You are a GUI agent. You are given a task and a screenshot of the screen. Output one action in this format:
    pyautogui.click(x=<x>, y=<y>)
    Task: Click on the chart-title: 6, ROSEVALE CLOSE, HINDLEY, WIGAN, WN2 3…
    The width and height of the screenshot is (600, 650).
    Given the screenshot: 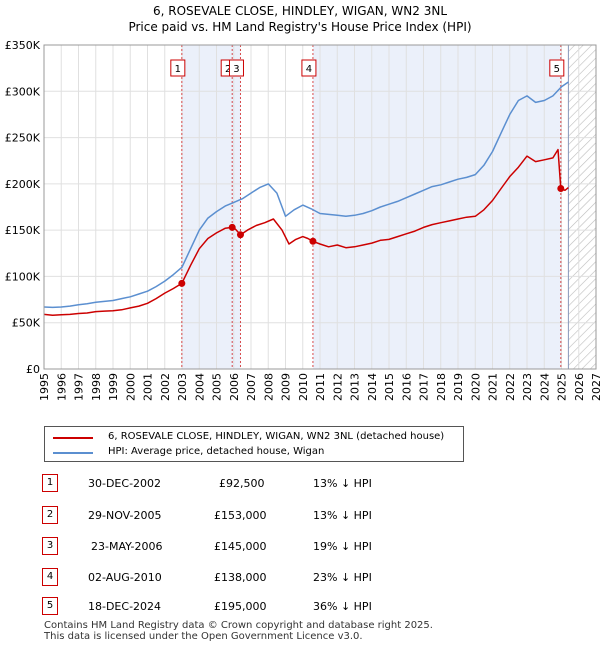 What is the action you would take?
    pyautogui.click(x=300, y=11)
    